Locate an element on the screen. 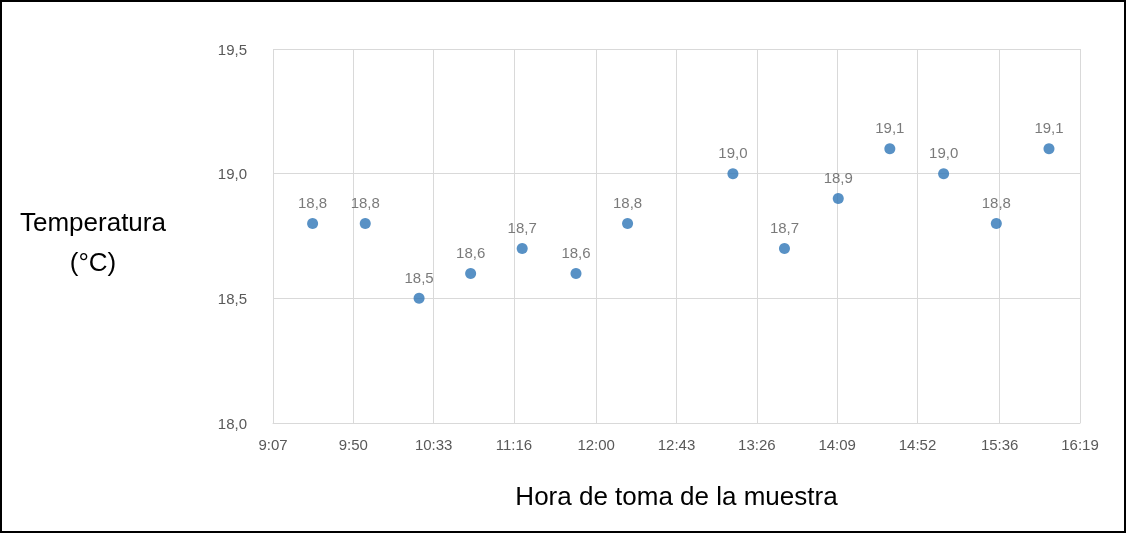 Image resolution: width=1126 pixels, height=533 pixels. x-tick-label: 12:43 is located at coordinates (676, 444).